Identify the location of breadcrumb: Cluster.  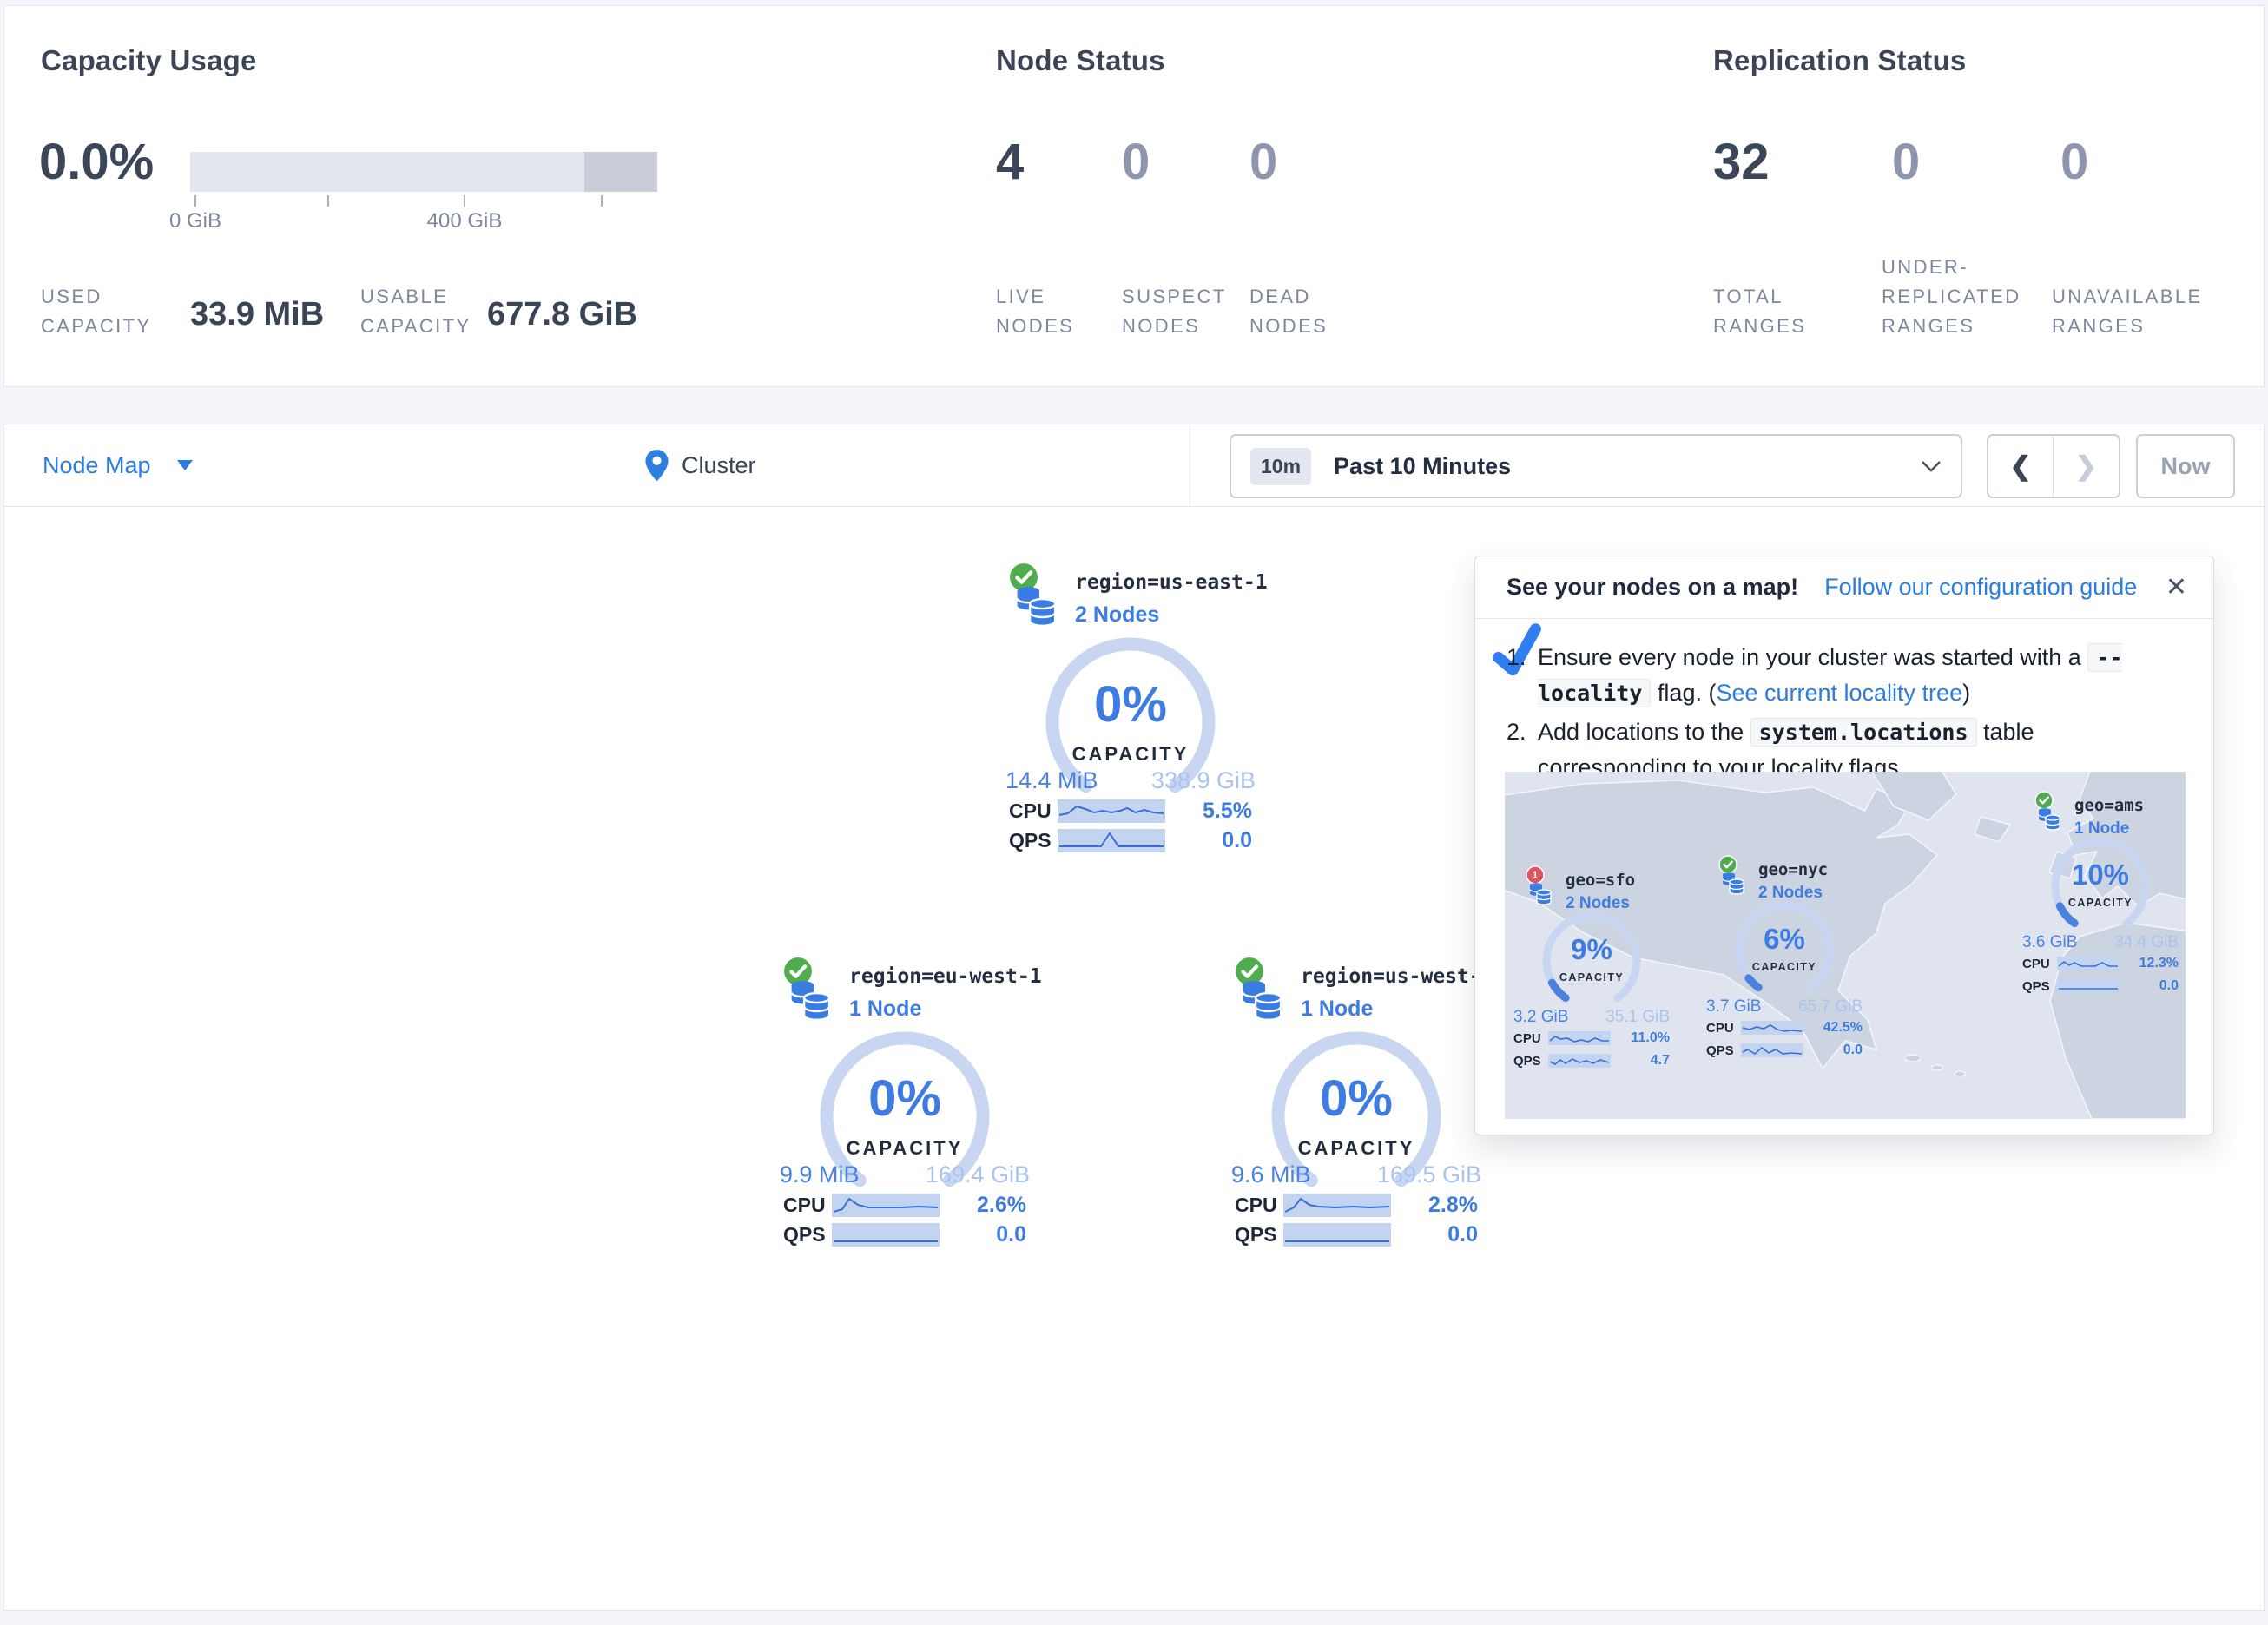
(700, 465).